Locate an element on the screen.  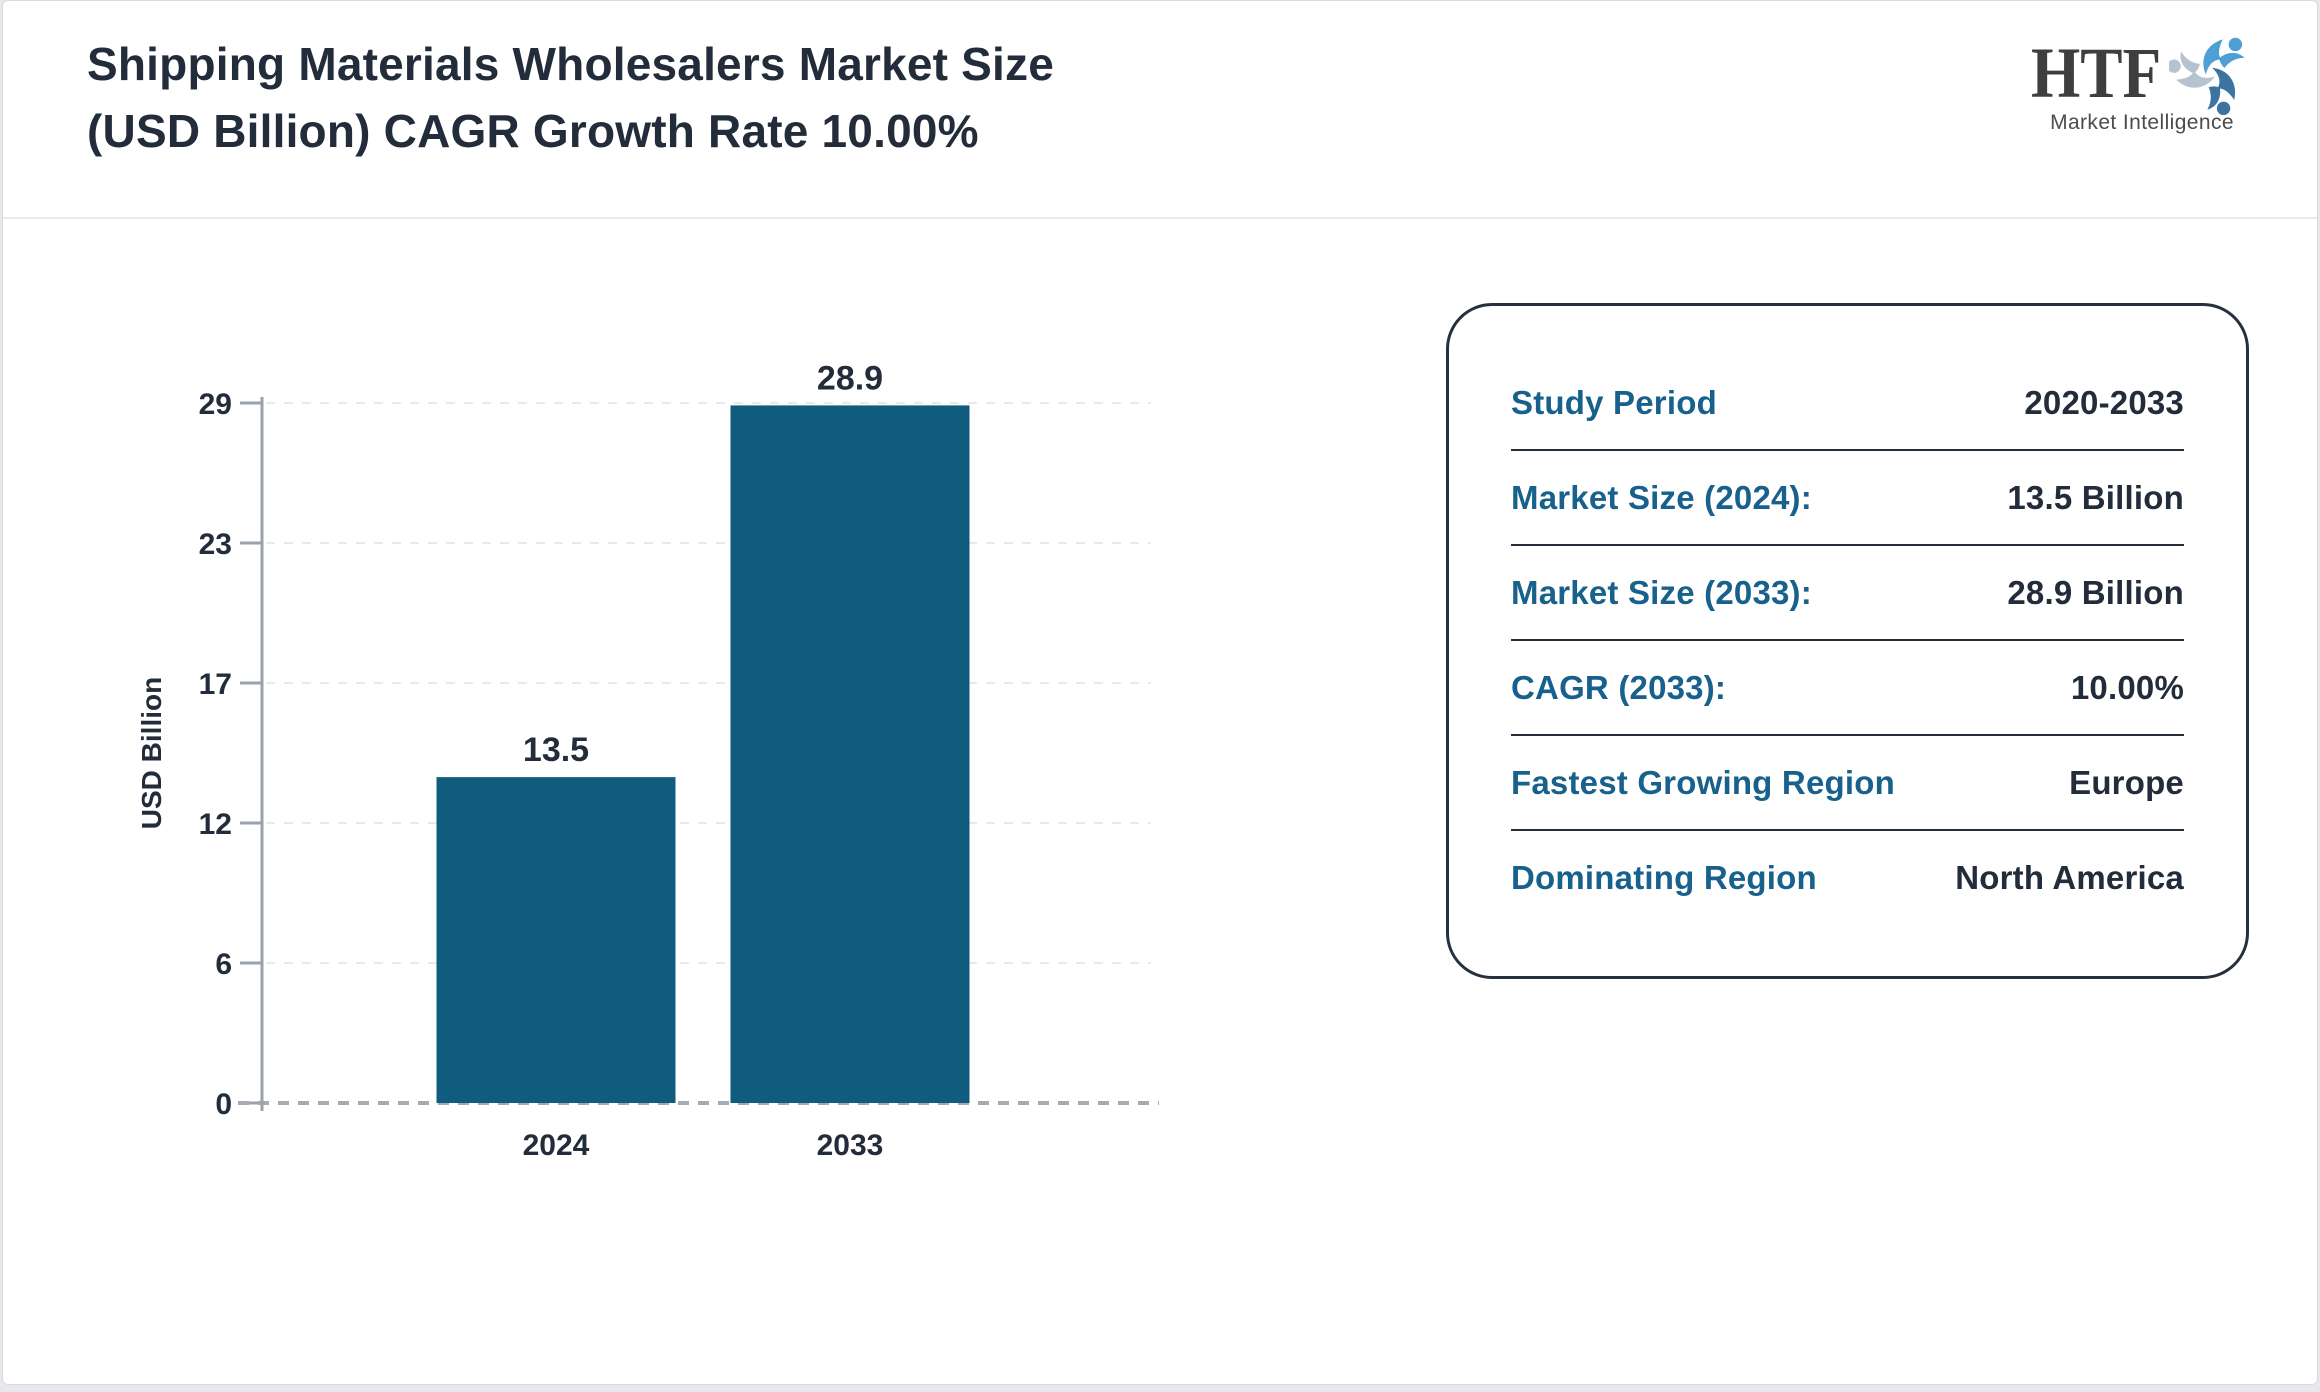
chart-x-tick-label: 2033 is located at coordinates (850, 1145).